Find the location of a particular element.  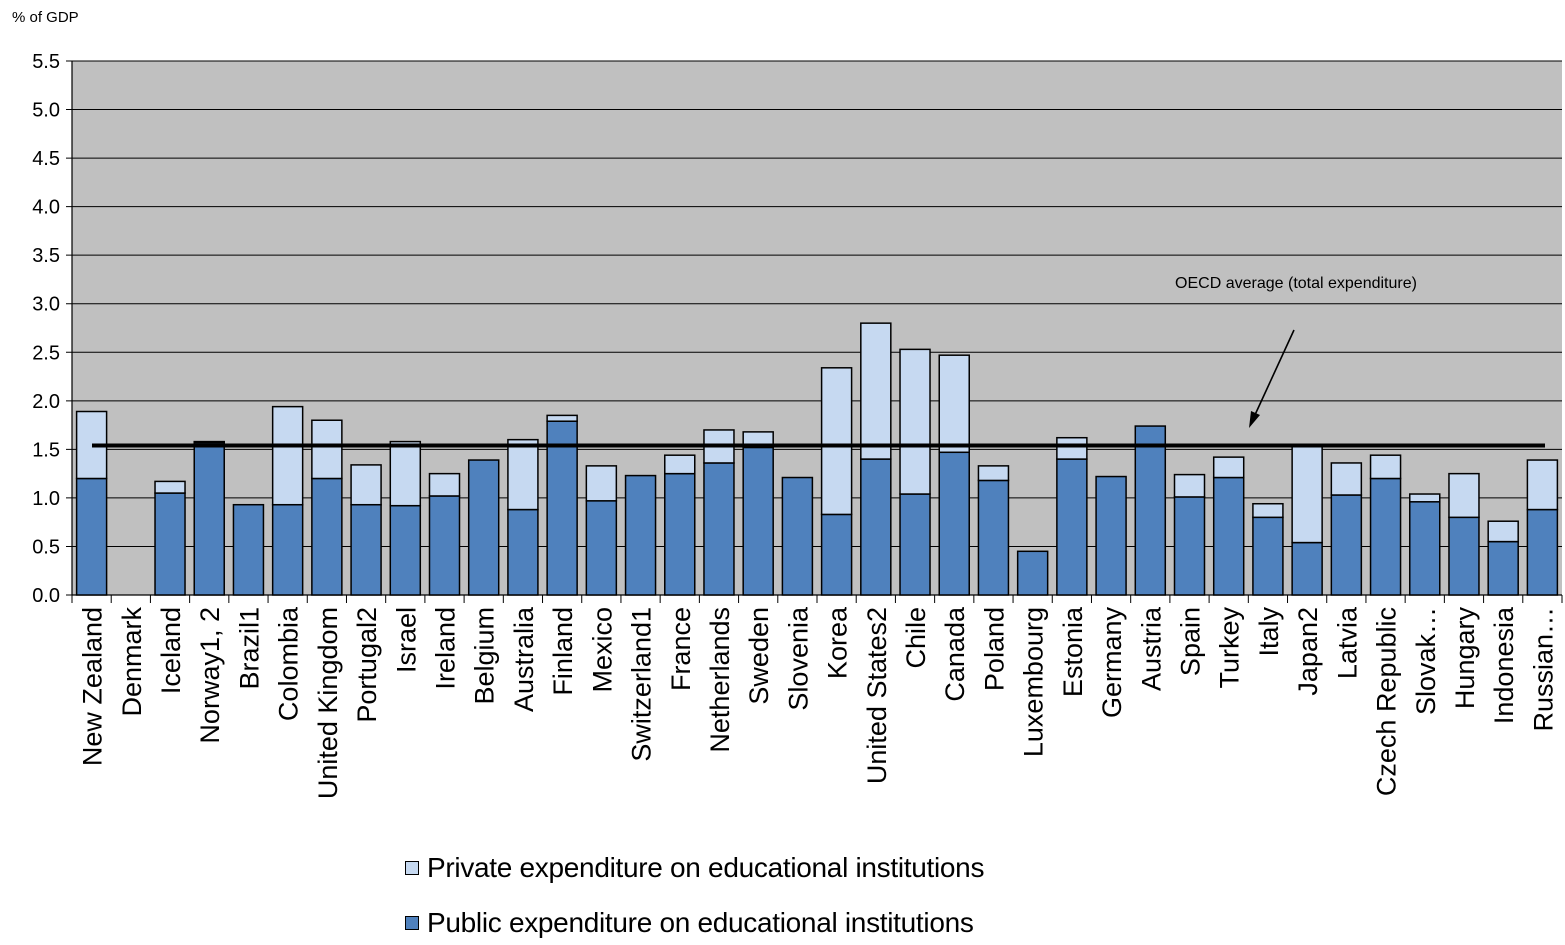

x-tick-label: Chile is located at coordinates (916, 638).